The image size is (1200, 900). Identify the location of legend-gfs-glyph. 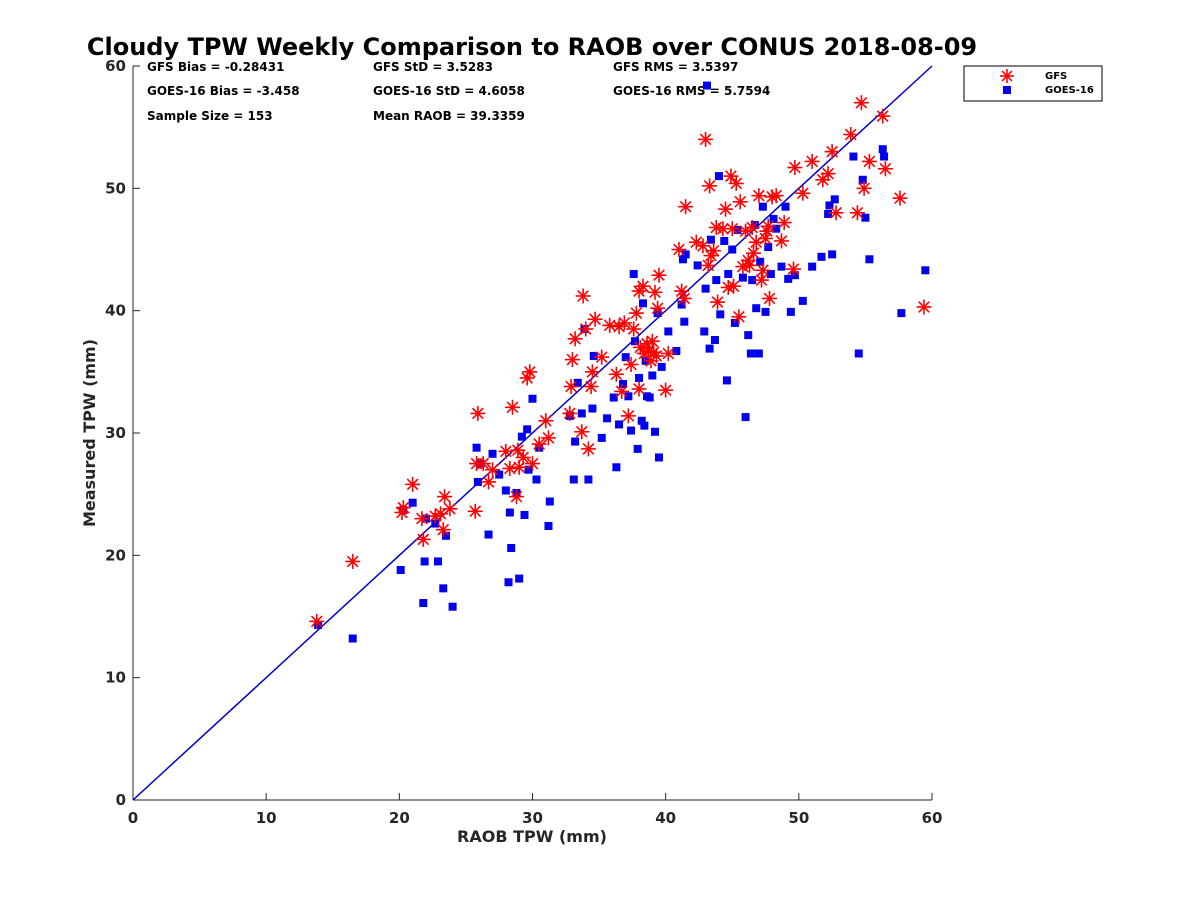
(1007, 76).